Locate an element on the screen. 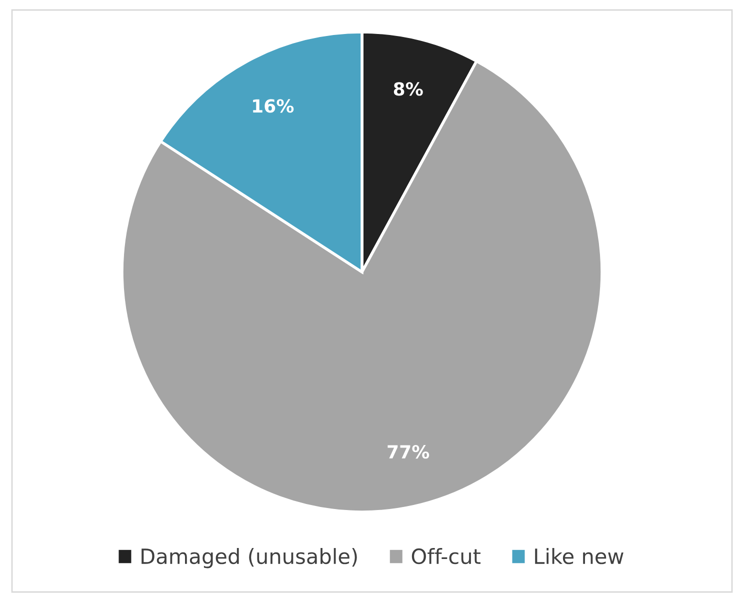  legend-label: Off-cut is located at coordinates (446, 556).